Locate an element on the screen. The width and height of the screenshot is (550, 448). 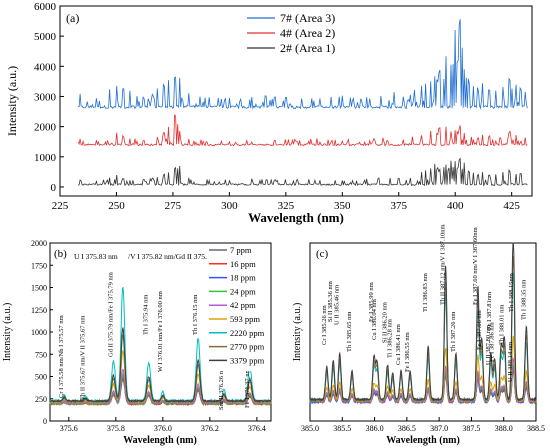
panel-b-annotation: W I 376.01 nm/Fe I 376.00 nm is located at coordinates (160, 331).